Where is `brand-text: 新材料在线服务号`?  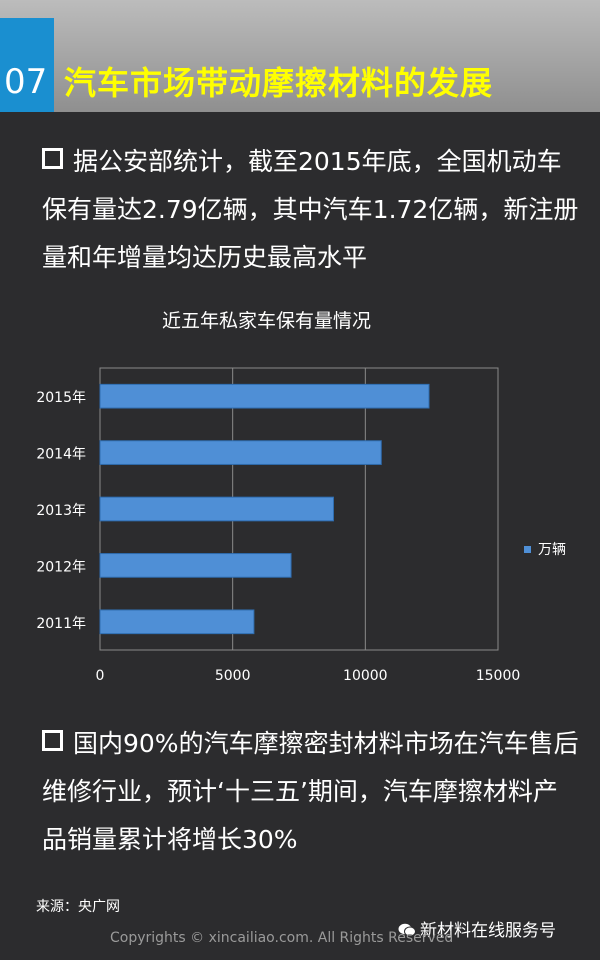
brand-text: 新材料在线服务号 is located at coordinates (488, 931).